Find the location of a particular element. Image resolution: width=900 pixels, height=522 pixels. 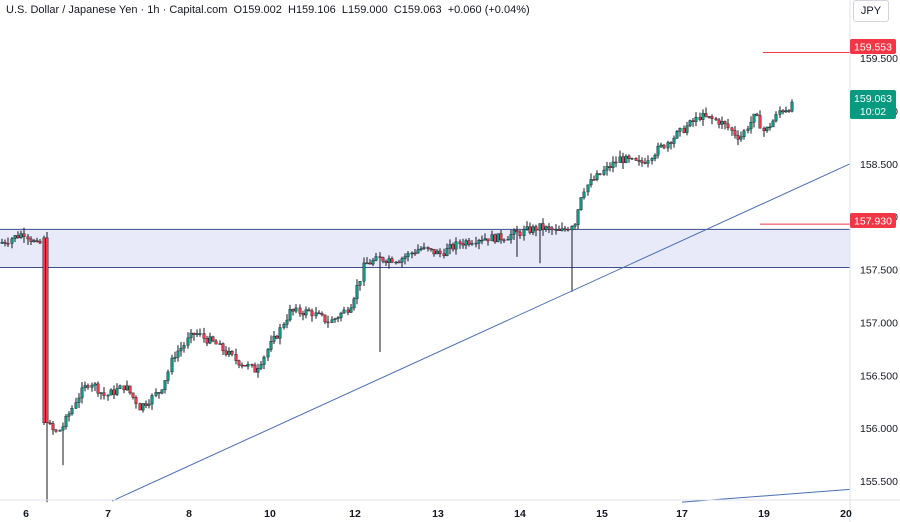

price-tag-lower-text: 157.930 is located at coordinates (873, 222).